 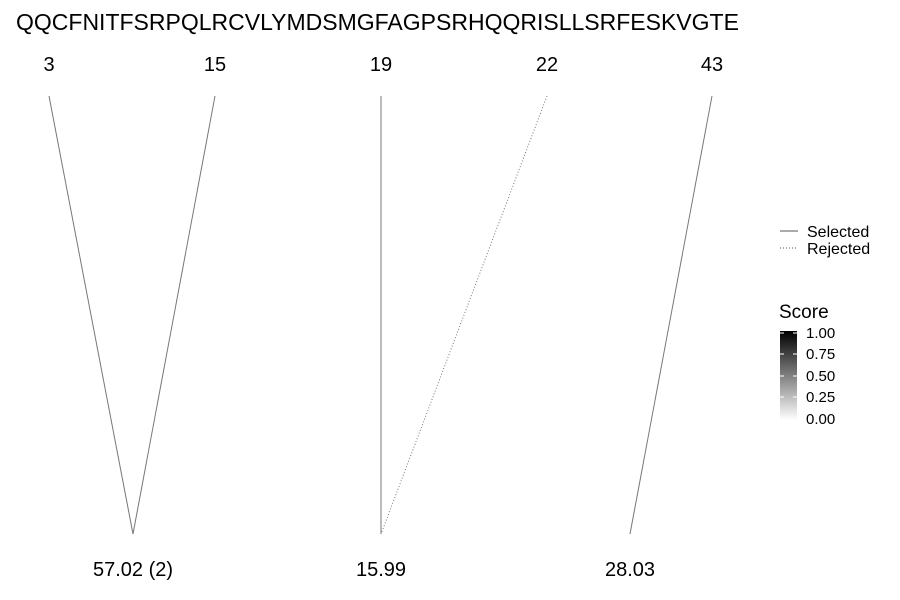 What do you see at coordinates (630, 570) in the screenshot?
I see `mass-label: 28.03` at bounding box center [630, 570].